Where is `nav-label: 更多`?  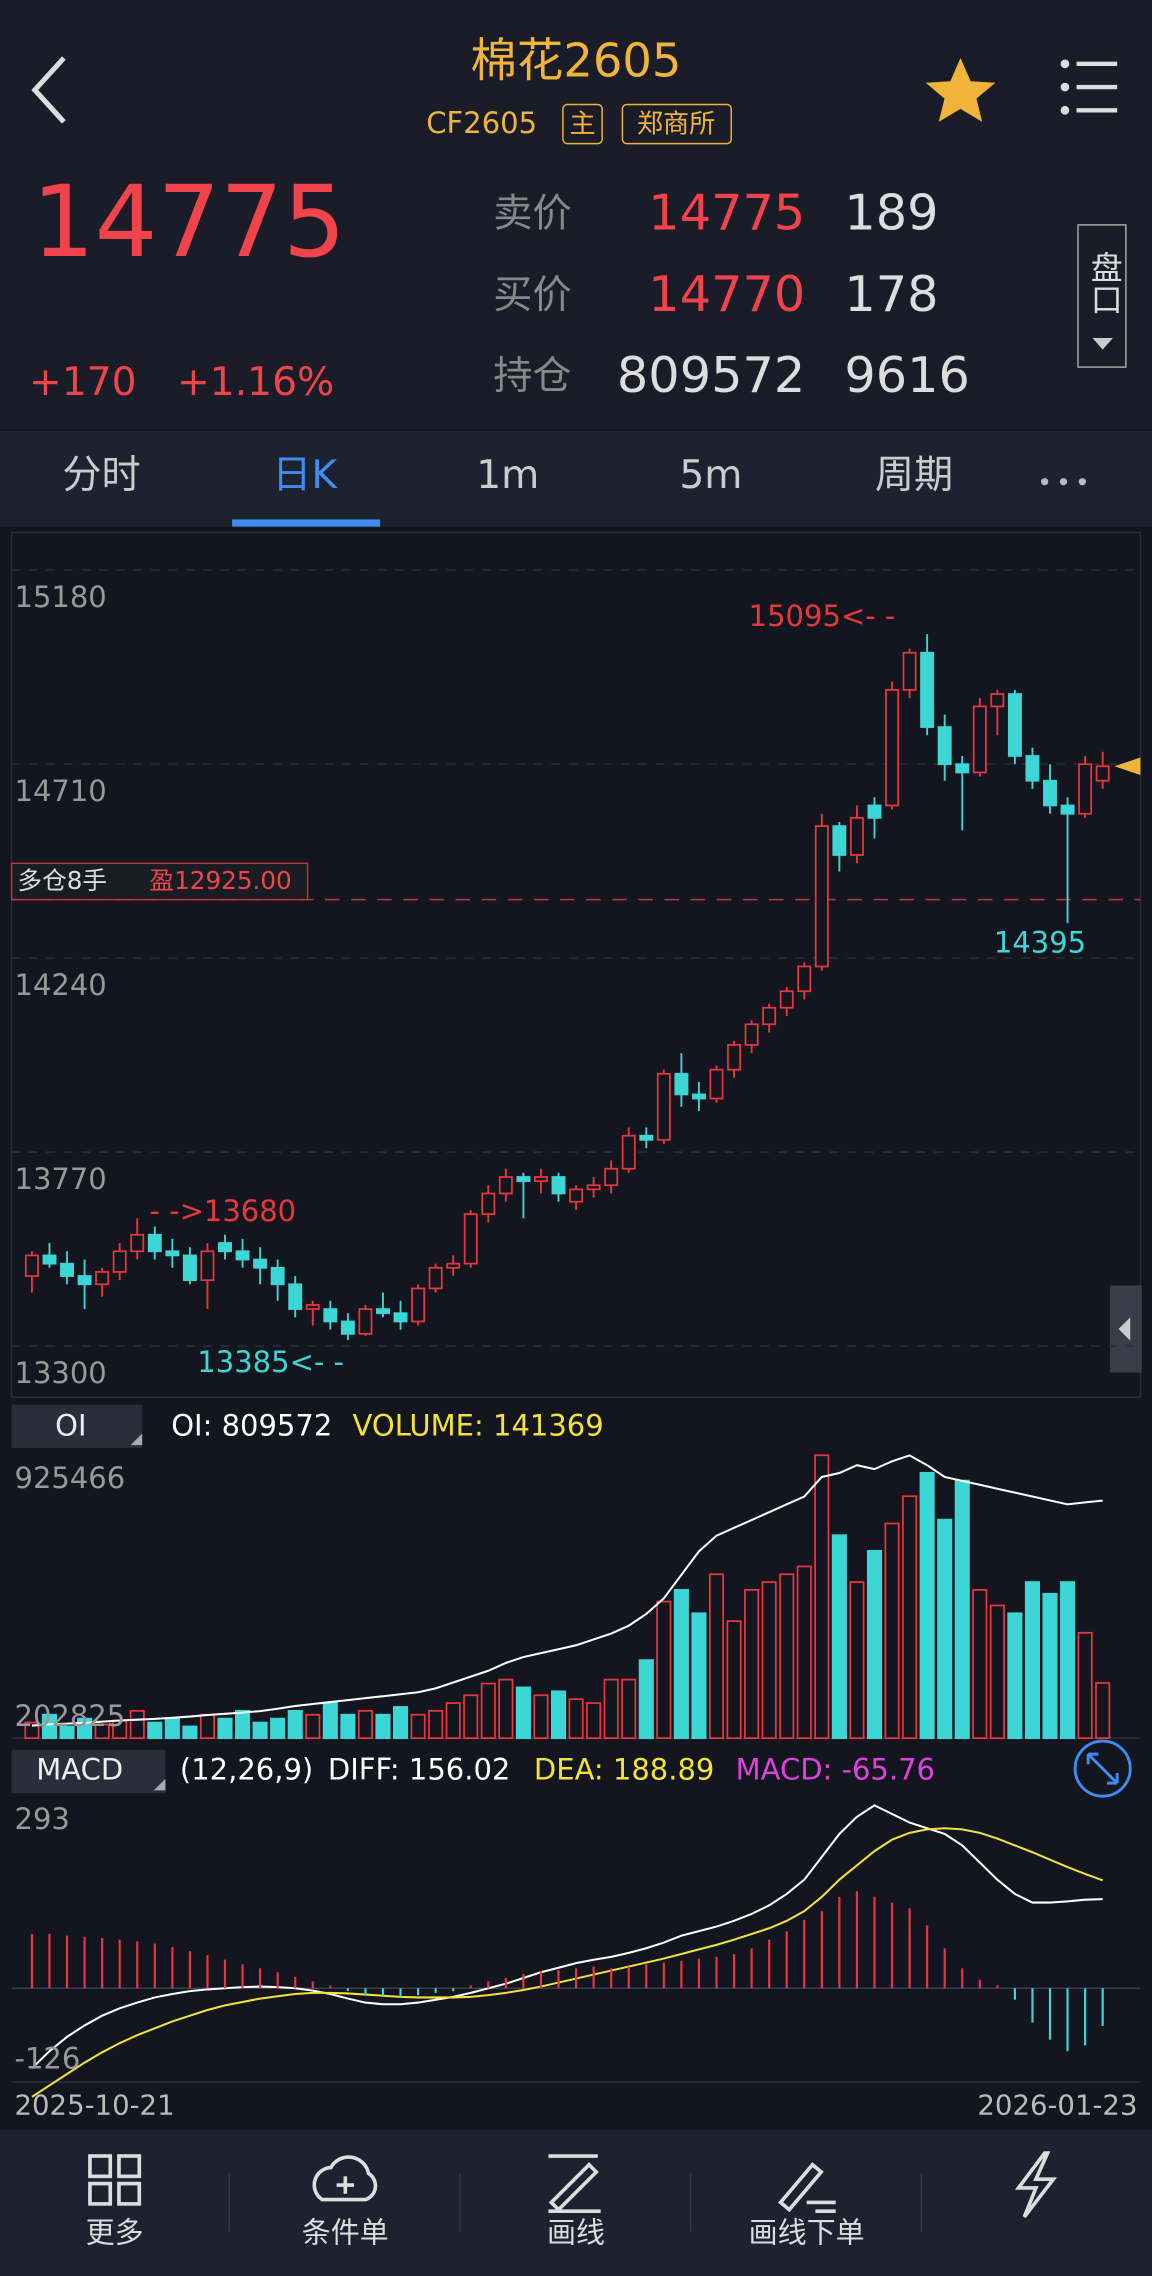 nav-label: 更多 is located at coordinates (115, 2232).